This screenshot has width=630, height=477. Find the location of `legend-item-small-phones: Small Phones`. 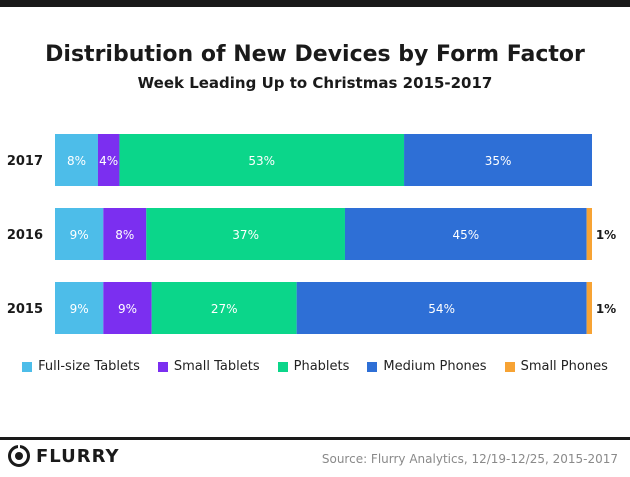

legend-item-small-phones: Small Phones is located at coordinates (556, 366).